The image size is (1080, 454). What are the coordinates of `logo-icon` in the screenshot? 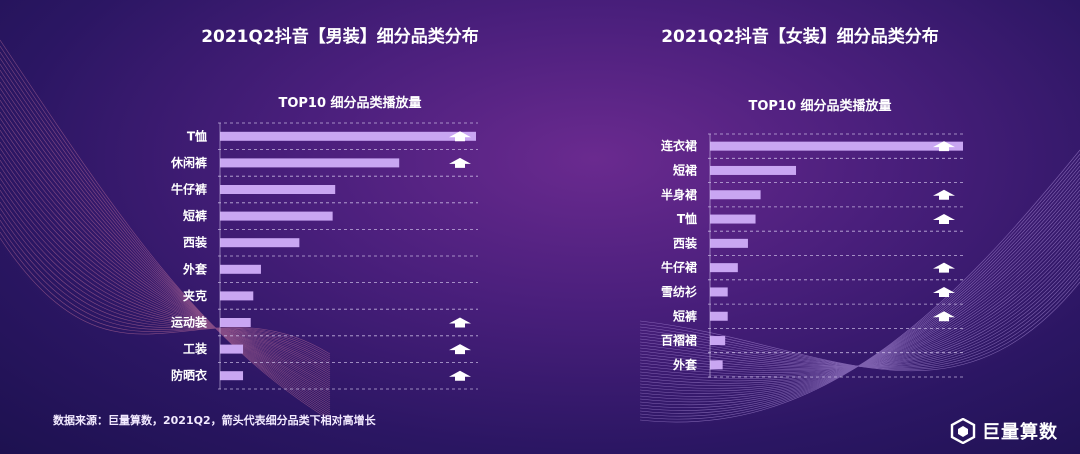 It's located at (963, 431).